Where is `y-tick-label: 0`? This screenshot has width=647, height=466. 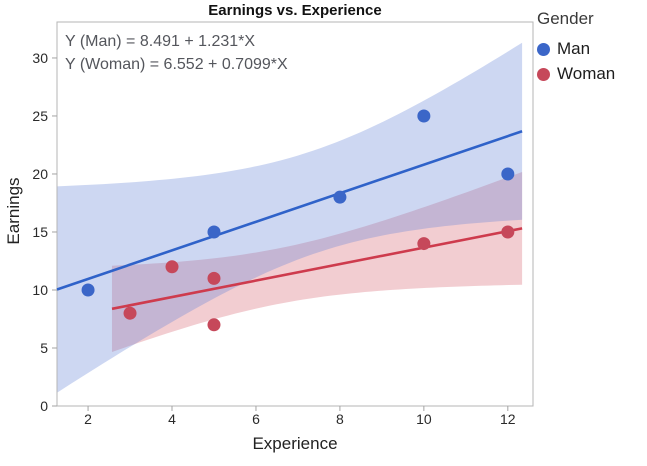
y-tick-label: 0 is located at coordinates (44, 406).